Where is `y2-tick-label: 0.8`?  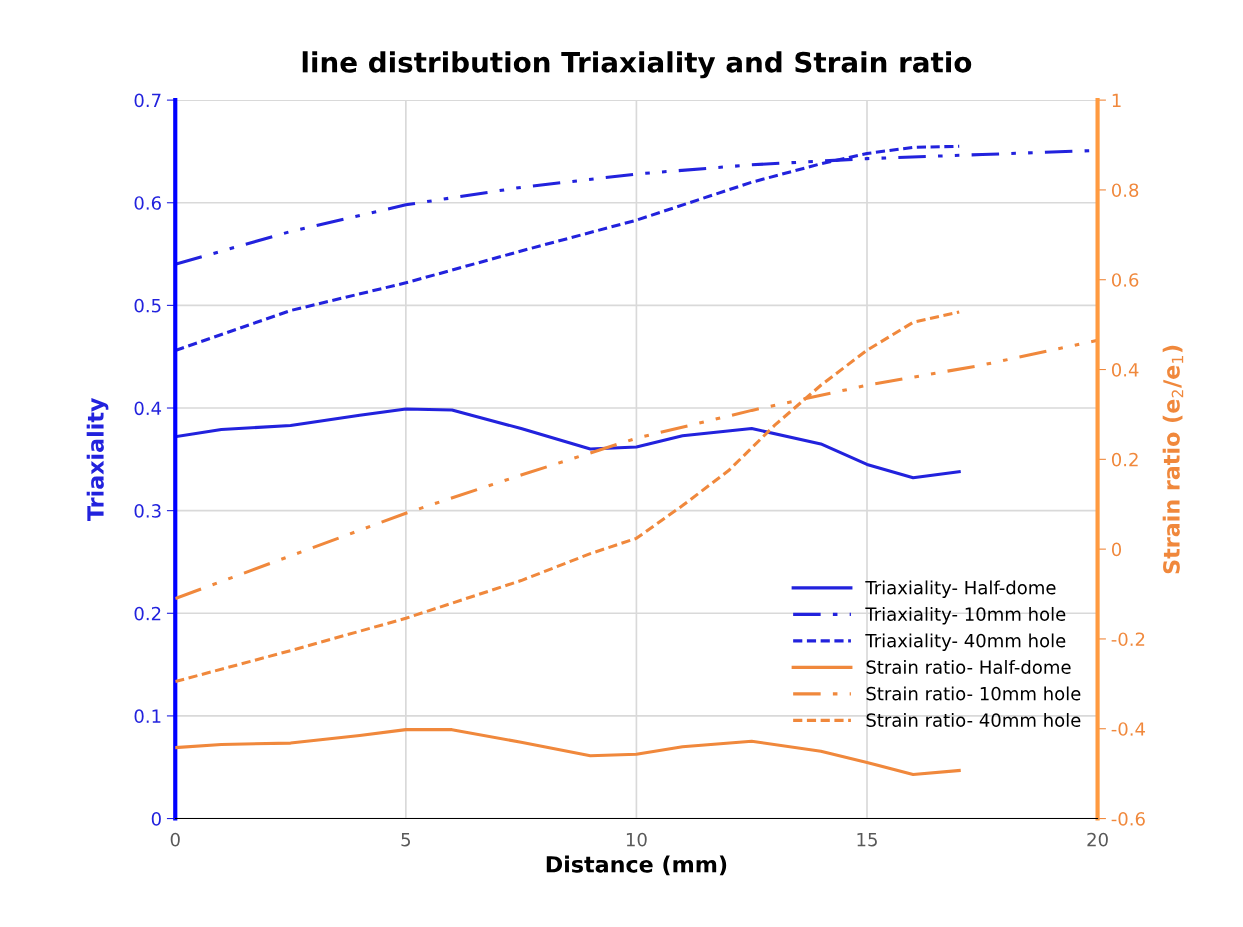
y2-tick-label: 0.8 is located at coordinates (1125, 190).